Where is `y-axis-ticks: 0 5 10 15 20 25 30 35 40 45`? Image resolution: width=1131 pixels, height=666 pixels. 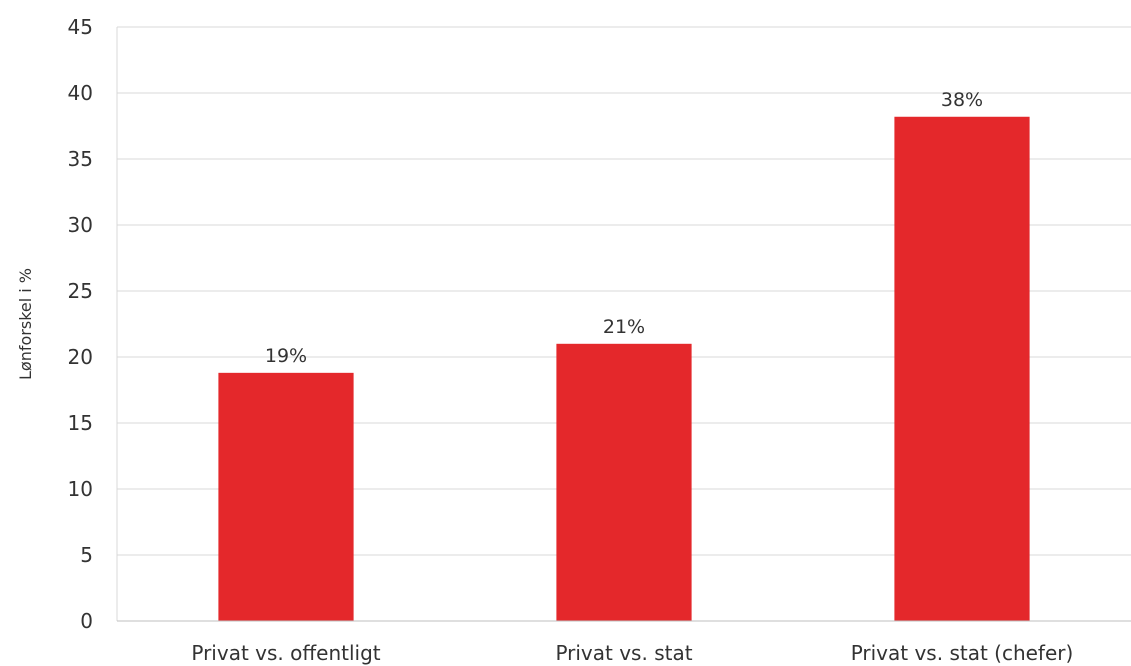
y-axis-ticks: 0 5 10 15 20 25 30 35 40 45 is located at coordinates (80, 324).